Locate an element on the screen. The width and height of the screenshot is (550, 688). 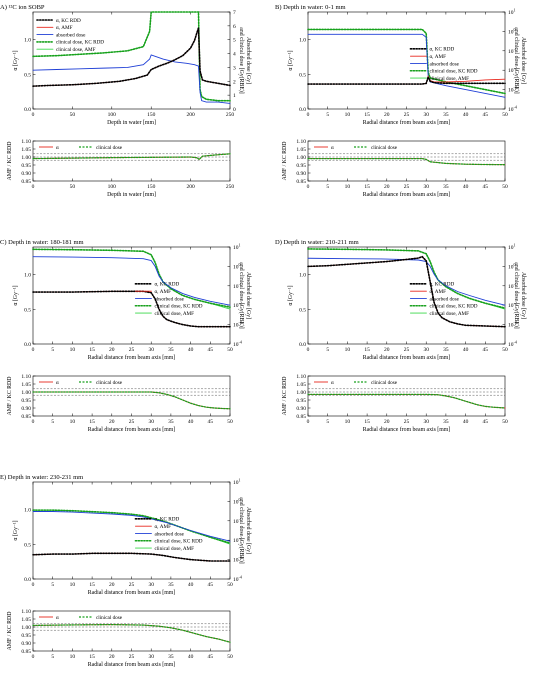
y-axis-label-right: Absorbed dose [Gy] is located at coordinates (248, 530).